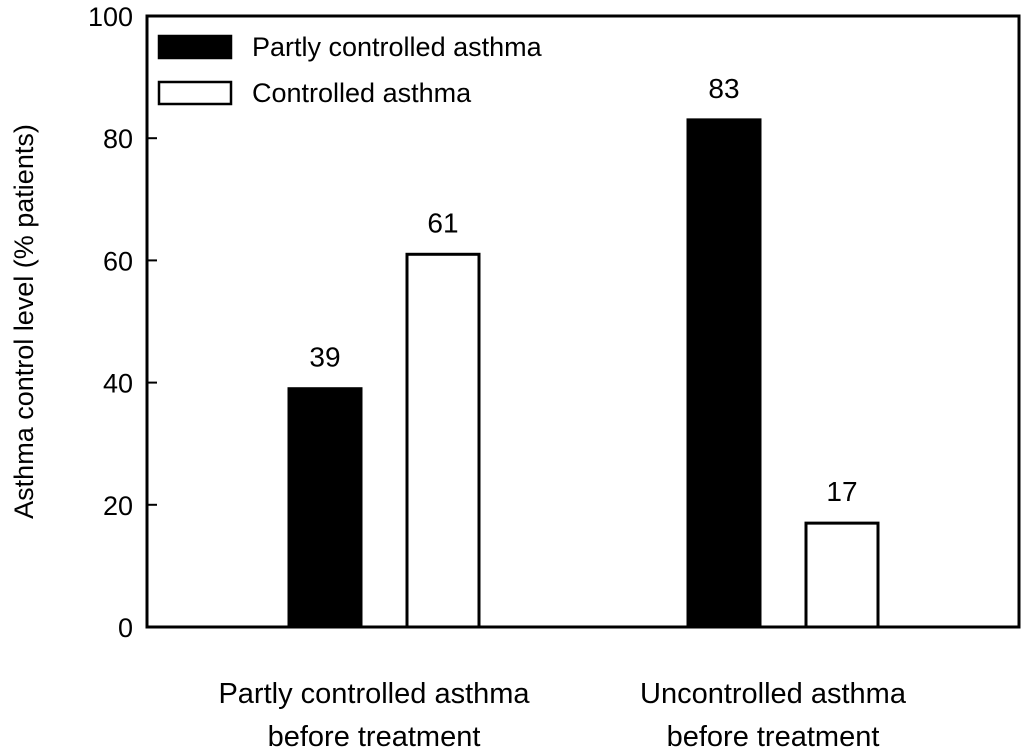 The image size is (1026, 750). Describe the element at coordinates (374, 694) in the screenshot. I see `x-category-label: Partly controlled asthma` at that location.